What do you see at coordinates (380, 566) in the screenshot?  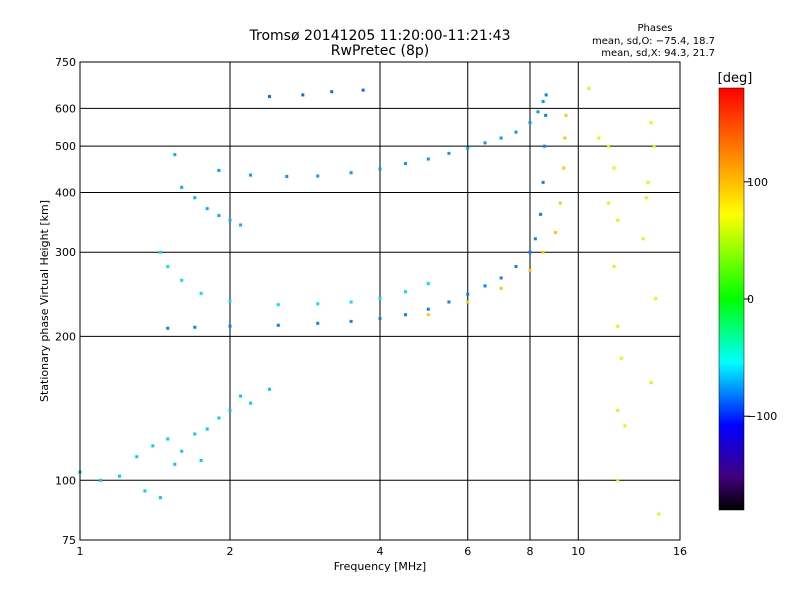 I see `x-axis-label: Frequency [MHz]` at bounding box center [380, 566].